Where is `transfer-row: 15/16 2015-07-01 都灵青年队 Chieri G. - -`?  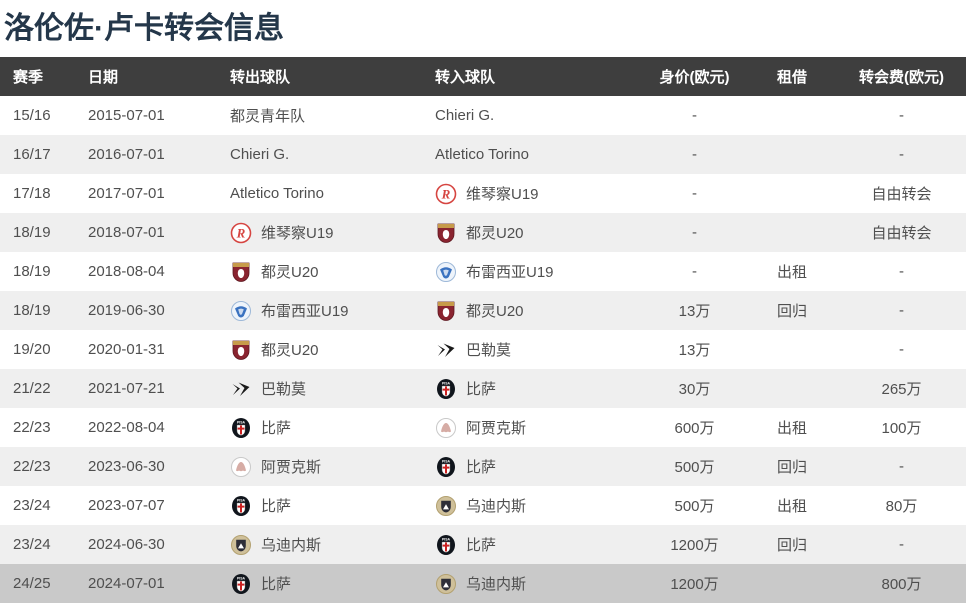
transfer-row: 15/16 2015-07-01 都灵青年队 Chieri G. - - is located at coordinates (483, 115).